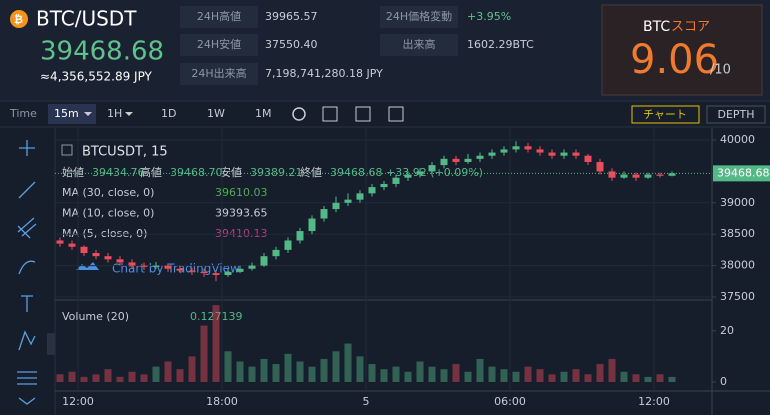 The height and width of the screenshot is (415, 770). Describe the element at coordinates (27, 190) in the screenshot. I see `line-tool` at that location.